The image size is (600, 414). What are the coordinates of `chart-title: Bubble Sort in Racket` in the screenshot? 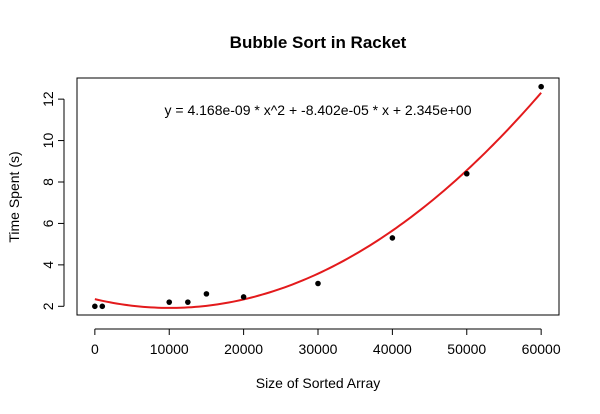 It's located at (318, 42).